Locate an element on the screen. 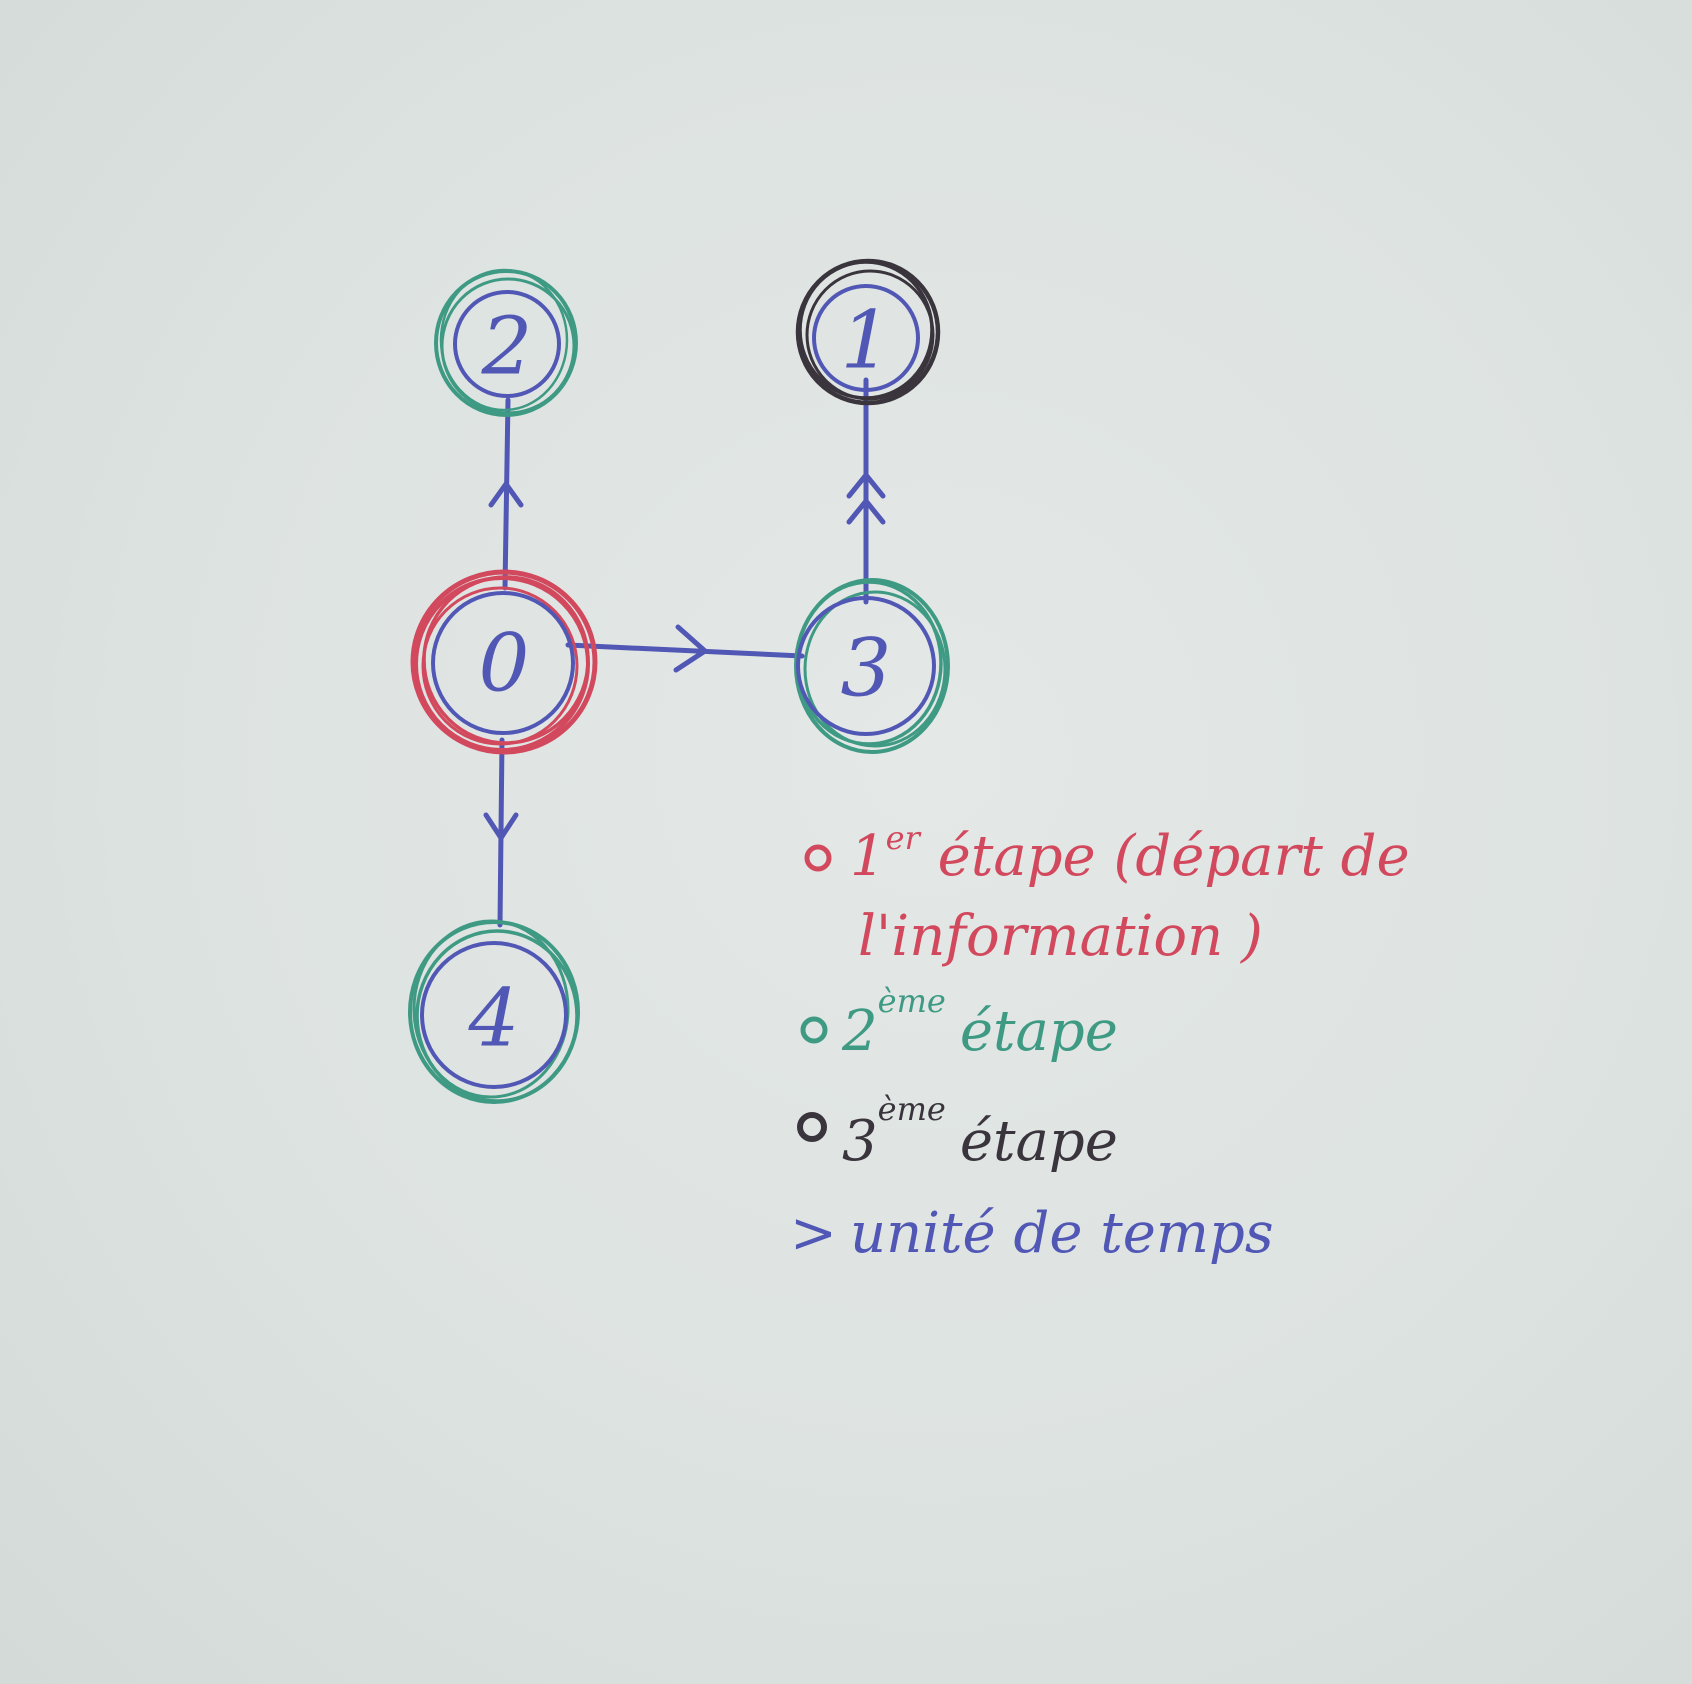  node-0-label: 0 is located at coordinates (504, 663).